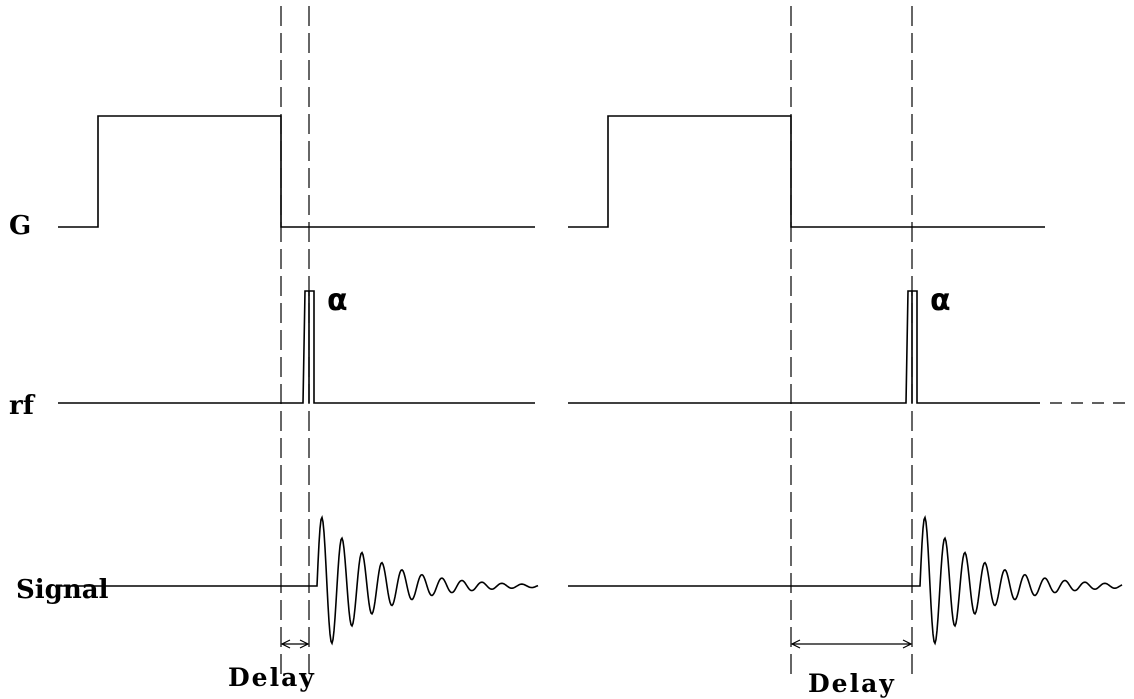 Image resolution: width=1134 pixels, height=699 pixels. Describe the element at coordinates (20, 226) in the screenshot. I see `gradient-row-label: G` at that location.